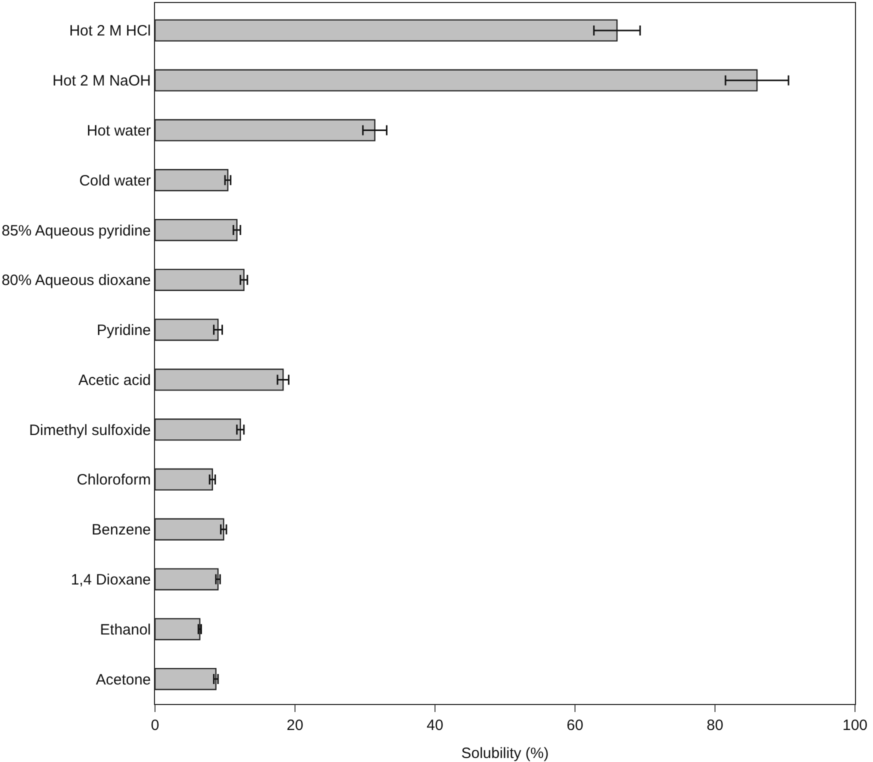 The image size is (873, 762). I want to click on y-tick-label: Dimethyl sulfoxide, so click(90, 430).